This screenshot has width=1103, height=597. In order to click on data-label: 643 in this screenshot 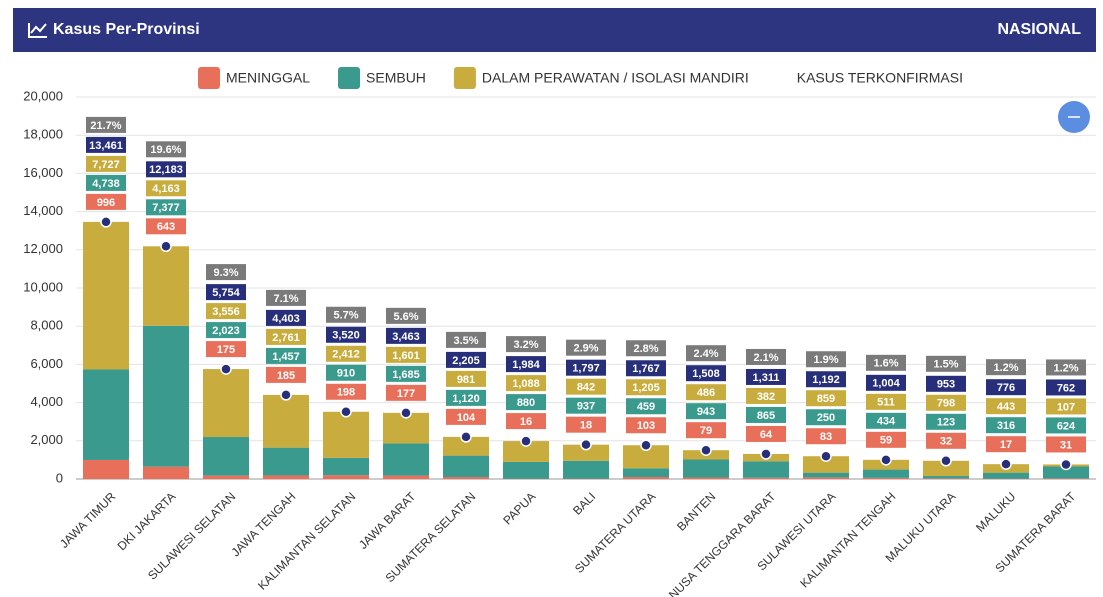, I will do `click(166, 227)`.